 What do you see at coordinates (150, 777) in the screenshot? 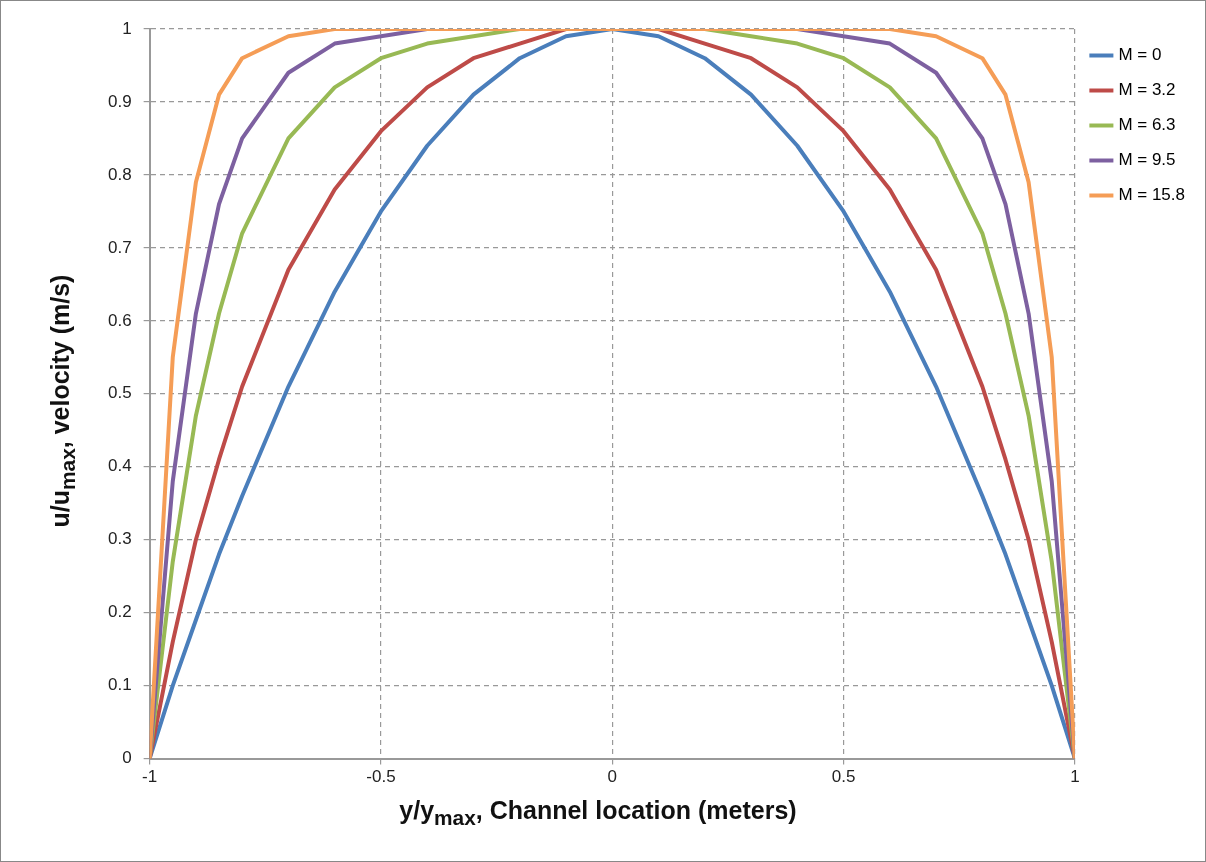
I see `x-tick-label: -1` at bounding box center [150, 777].